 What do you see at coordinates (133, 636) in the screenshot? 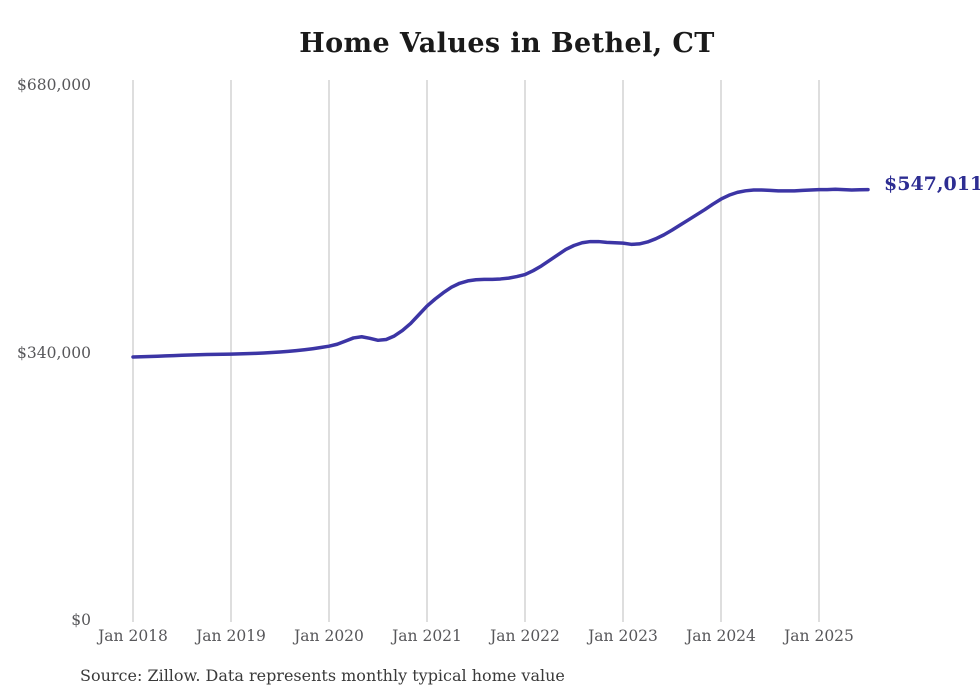
I see `x-axis-tick-label: Jan 2018` at bounding box center [133, 636].